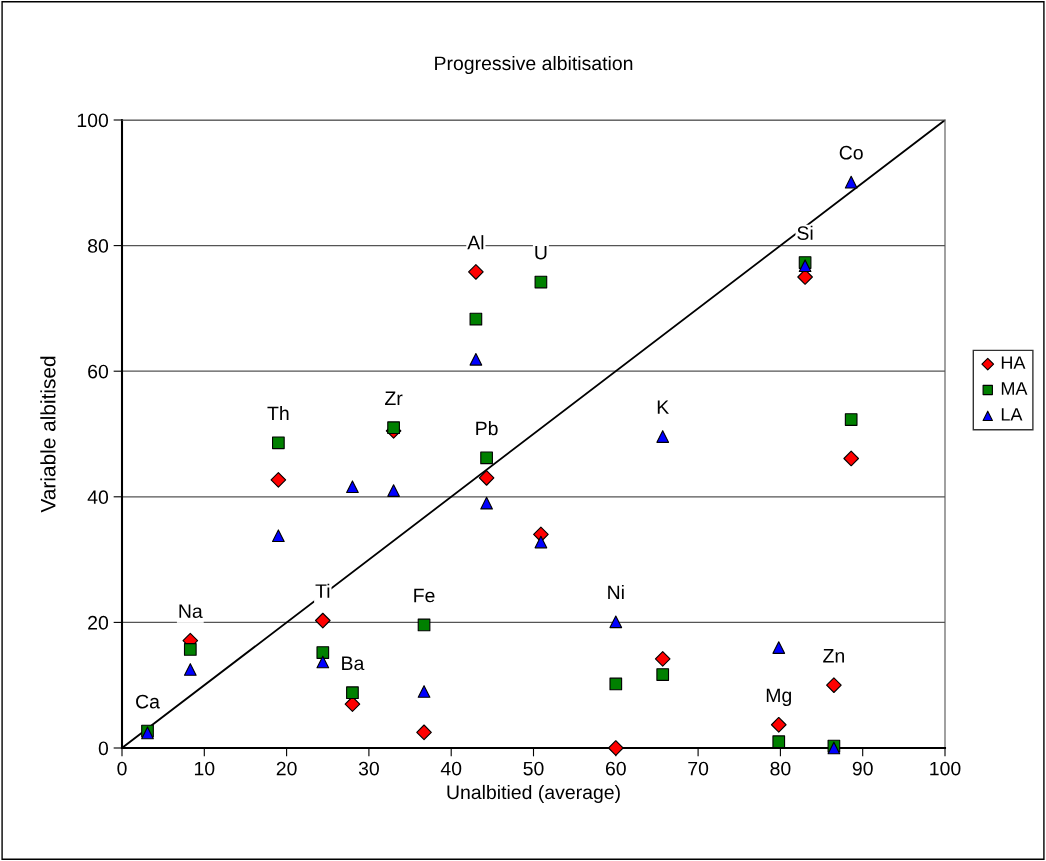 This screenshot has height=861, width=1046. What do you see at coordinates (475, 242) in the screenshot?
I see `annotation: Al` at bounding box center [475, 242].